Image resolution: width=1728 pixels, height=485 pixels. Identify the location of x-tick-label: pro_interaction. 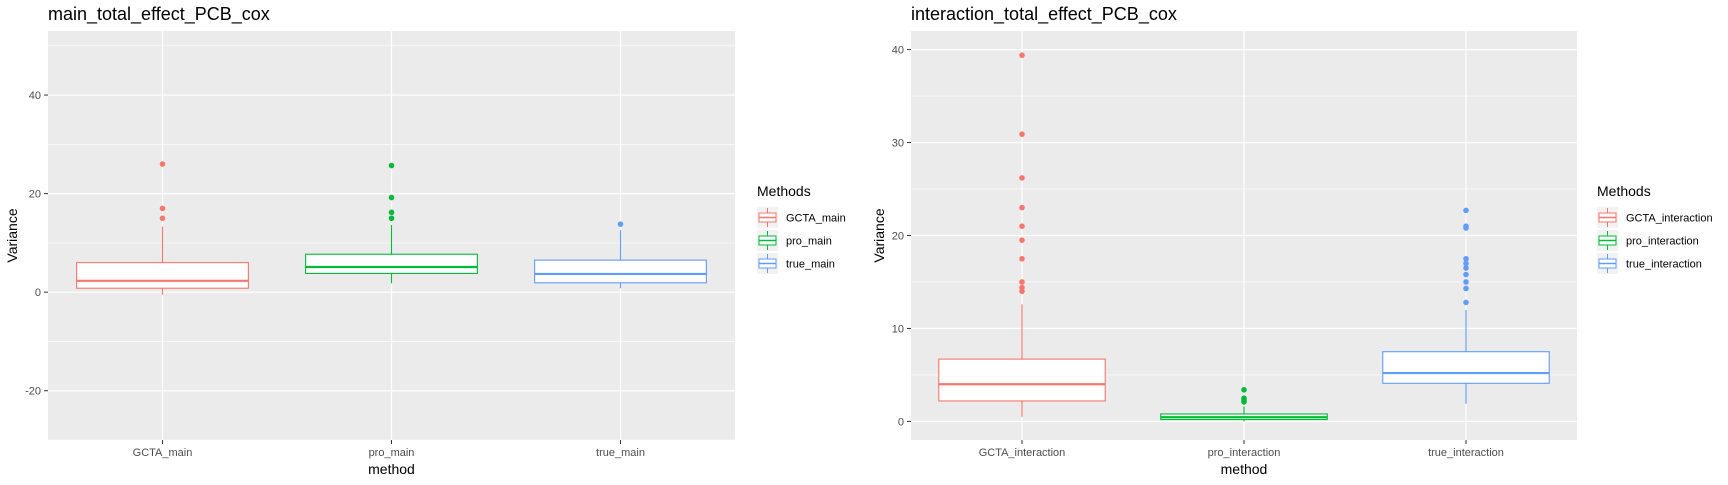
(1244, 453).